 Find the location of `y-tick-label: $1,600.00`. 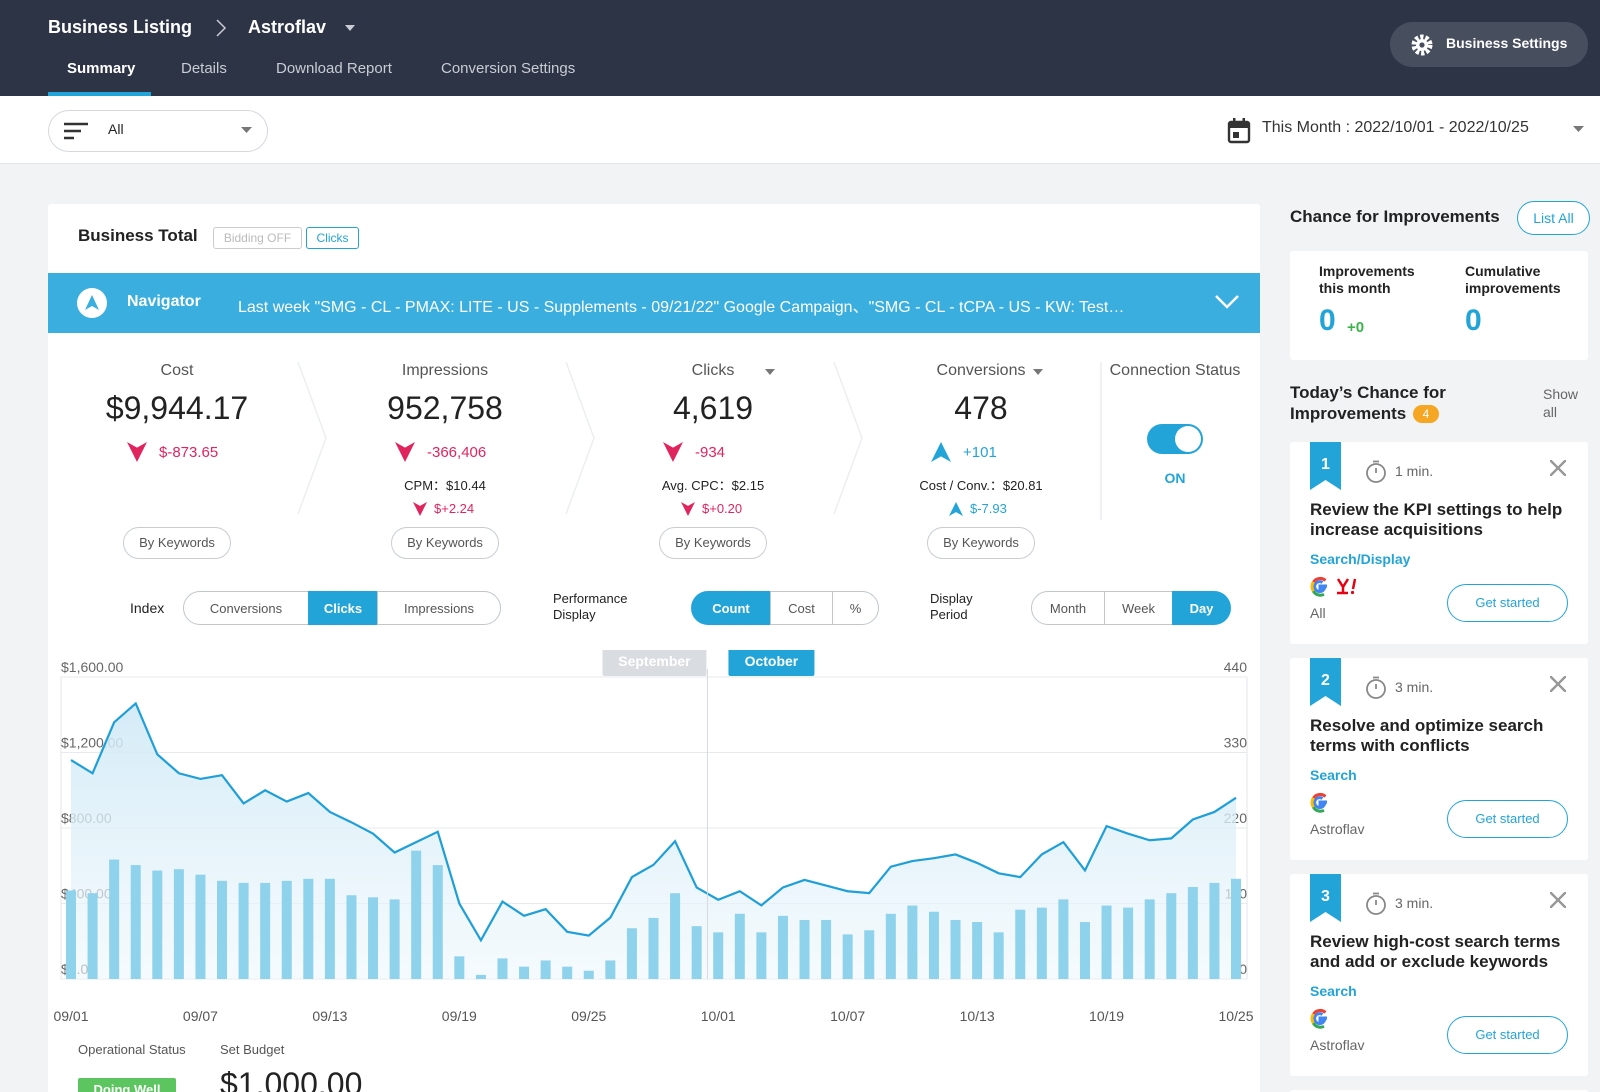

y-tick-label: $1,600.00 is located at coordinates (92, 667).